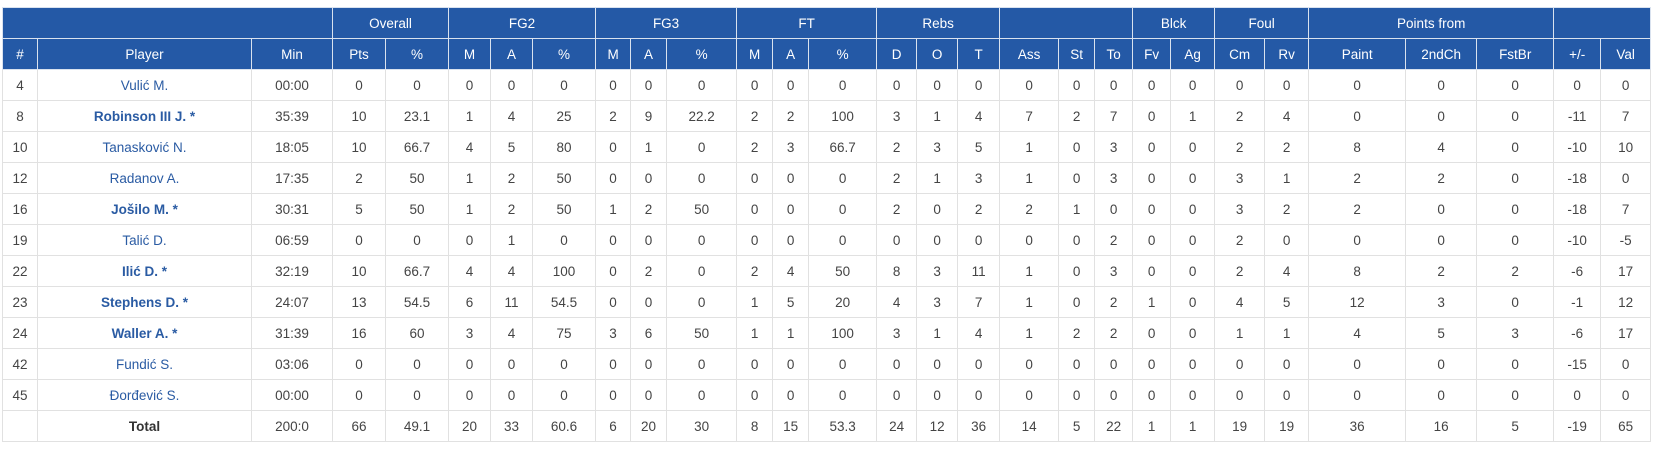 The image size is (1653, 455). What do you see at coordinates (1029, 54) in the screenshot?
I see `column-header: Ass` at bounding box center [1029, 54].